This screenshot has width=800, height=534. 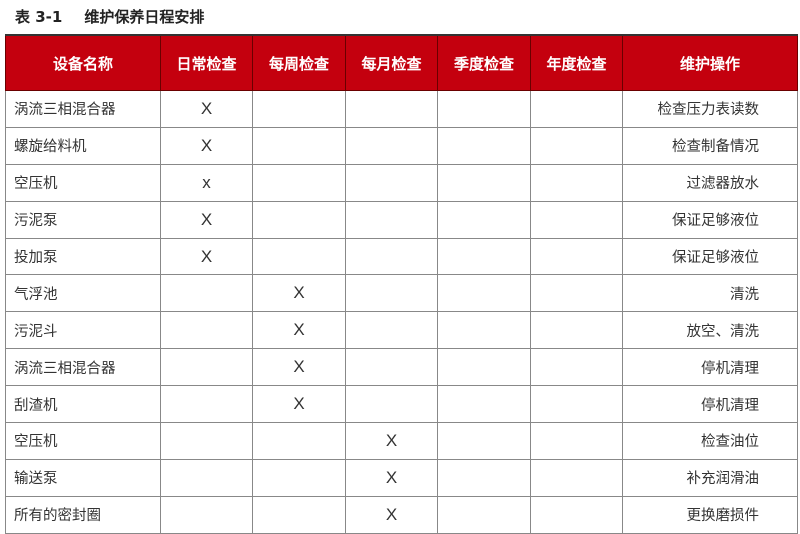 I want to click on table-row: 污泥斗 X 放空、清洗, so click(x=401, y=330).